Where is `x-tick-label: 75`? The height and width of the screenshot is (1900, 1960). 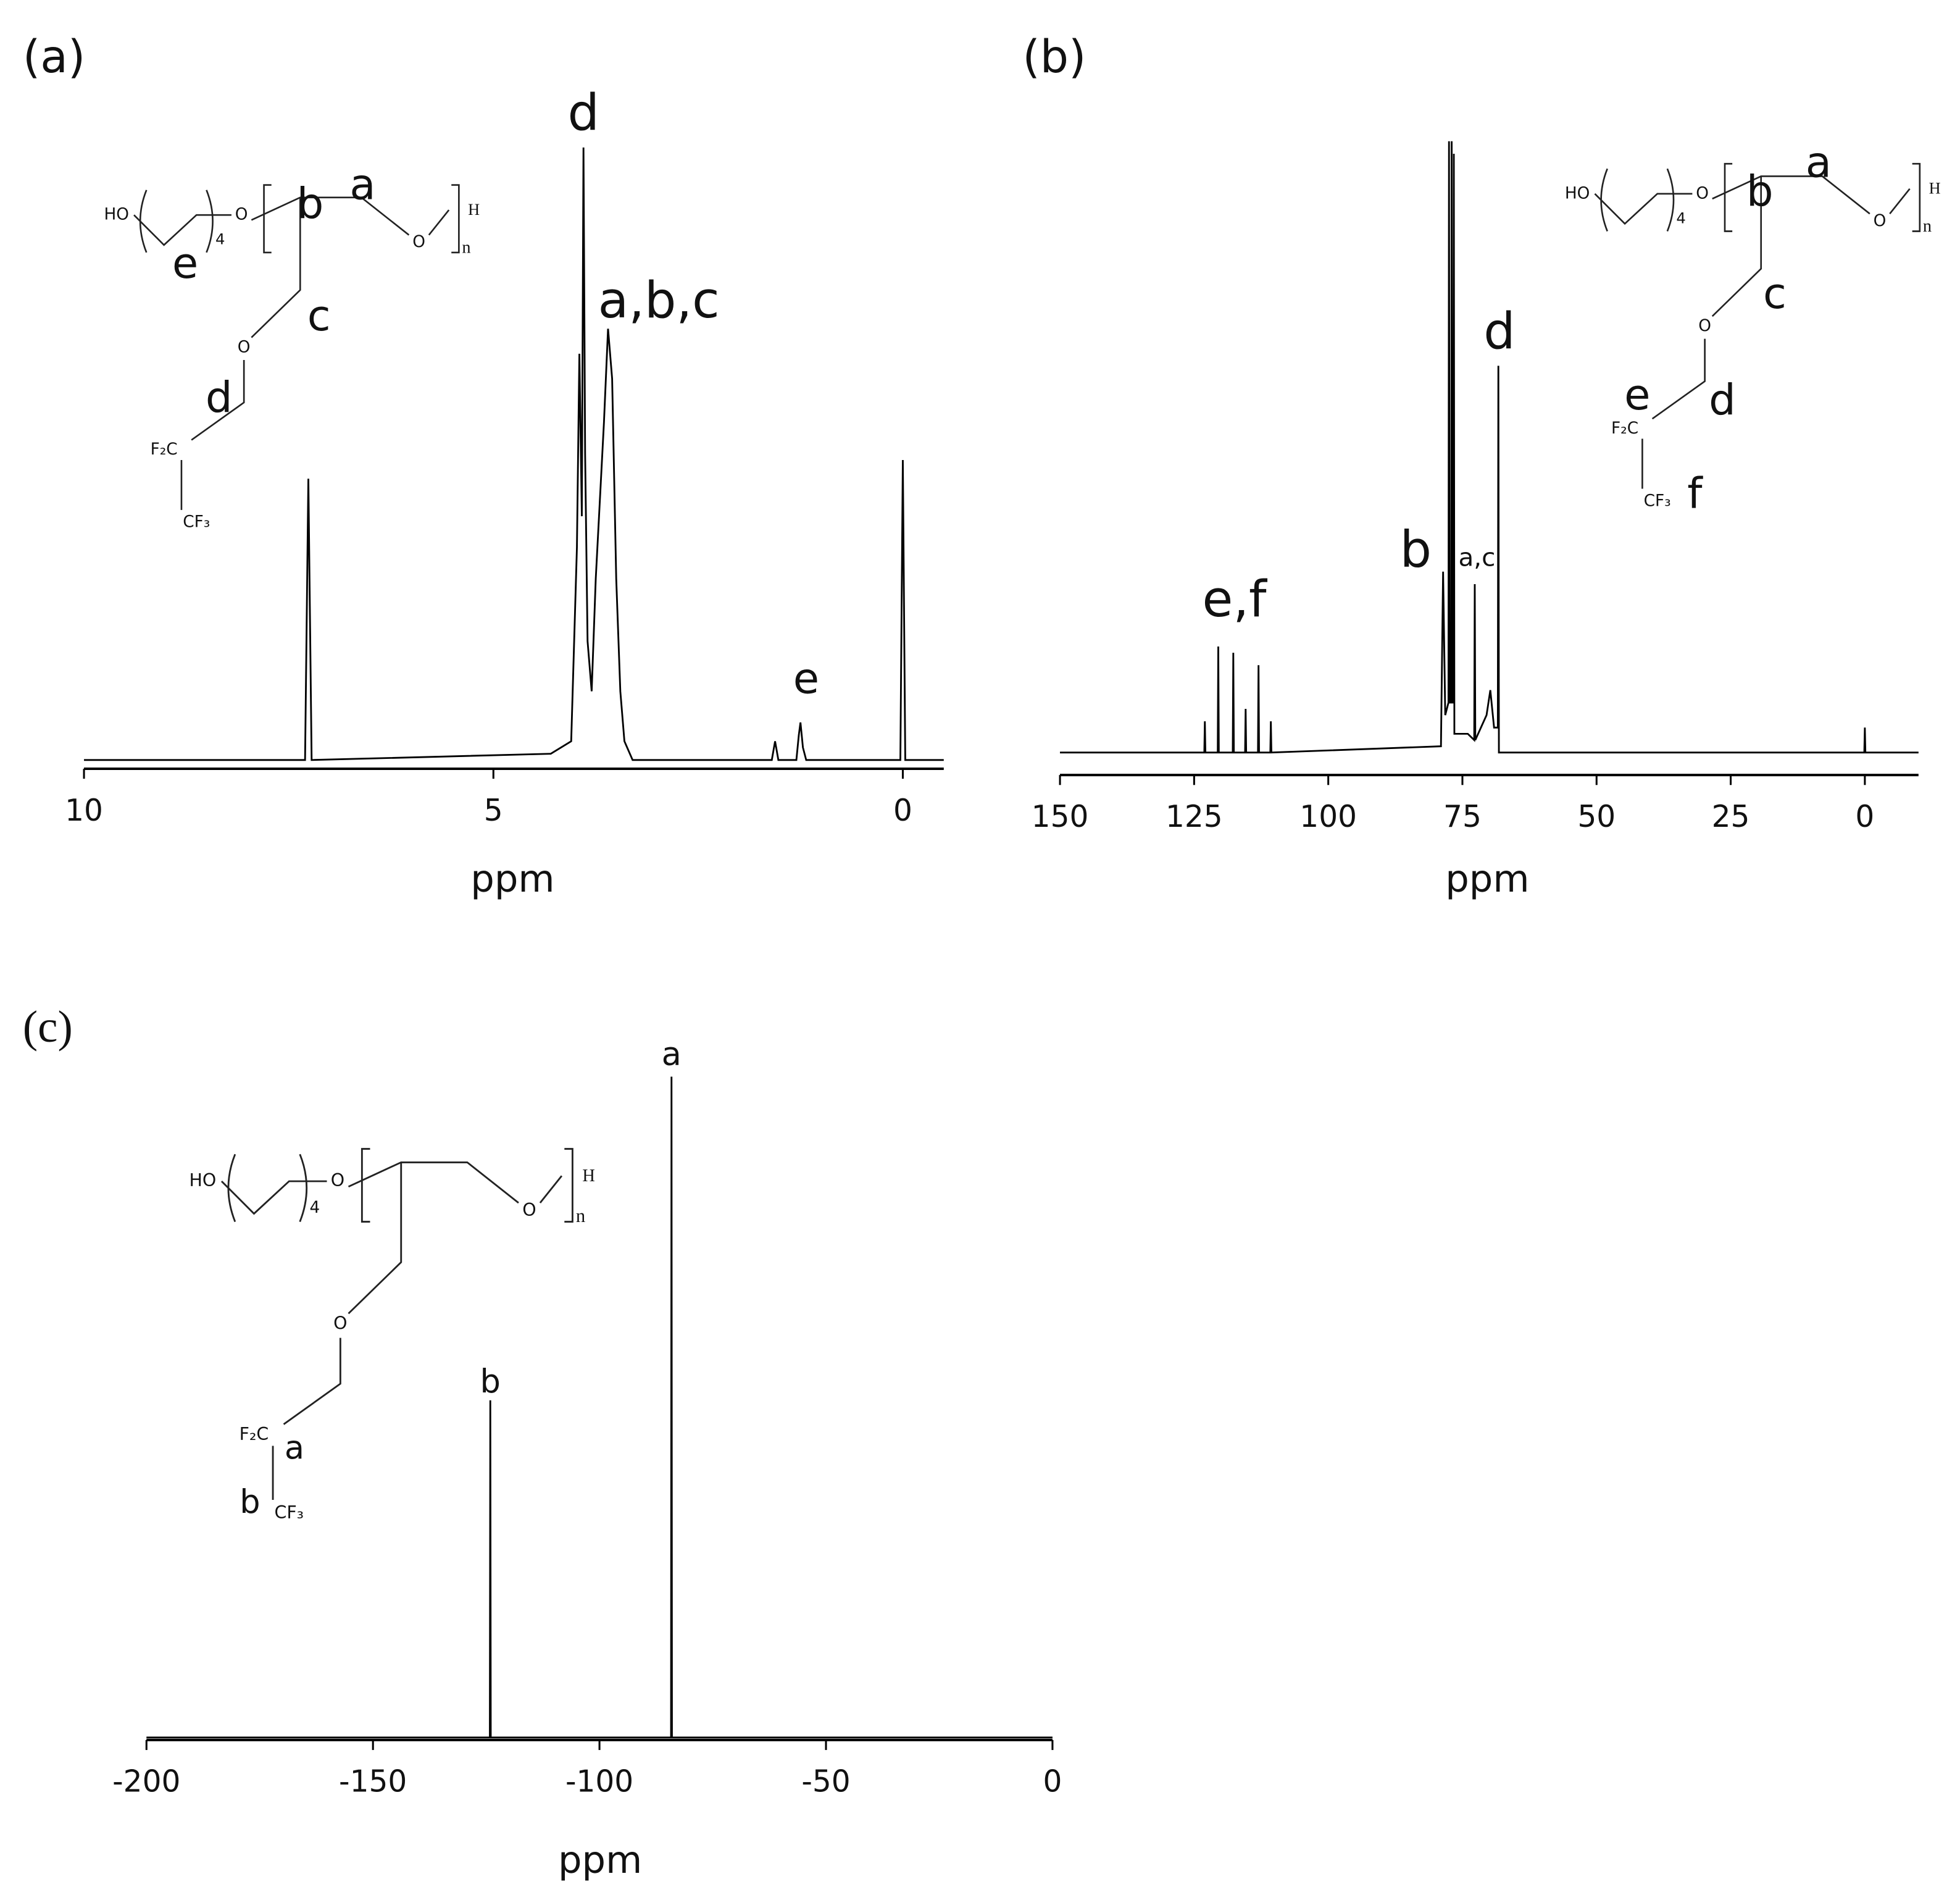
x-tick-label: 75 is located at coordinates (1462, 817).